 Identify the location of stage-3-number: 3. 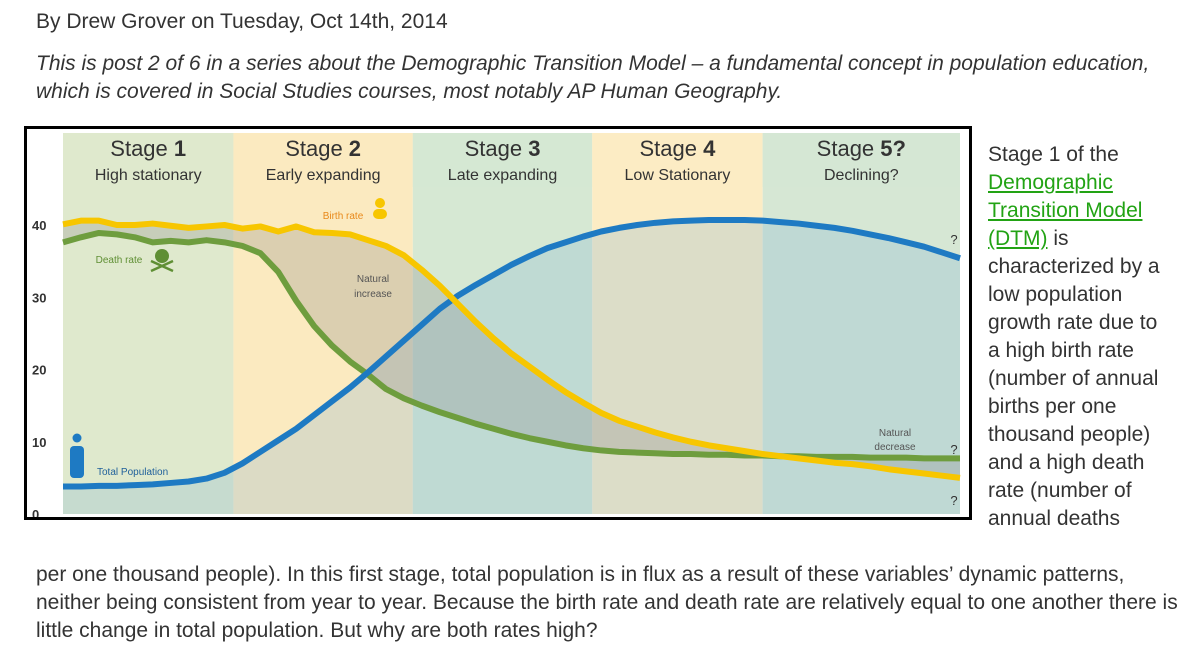
(534, 148).